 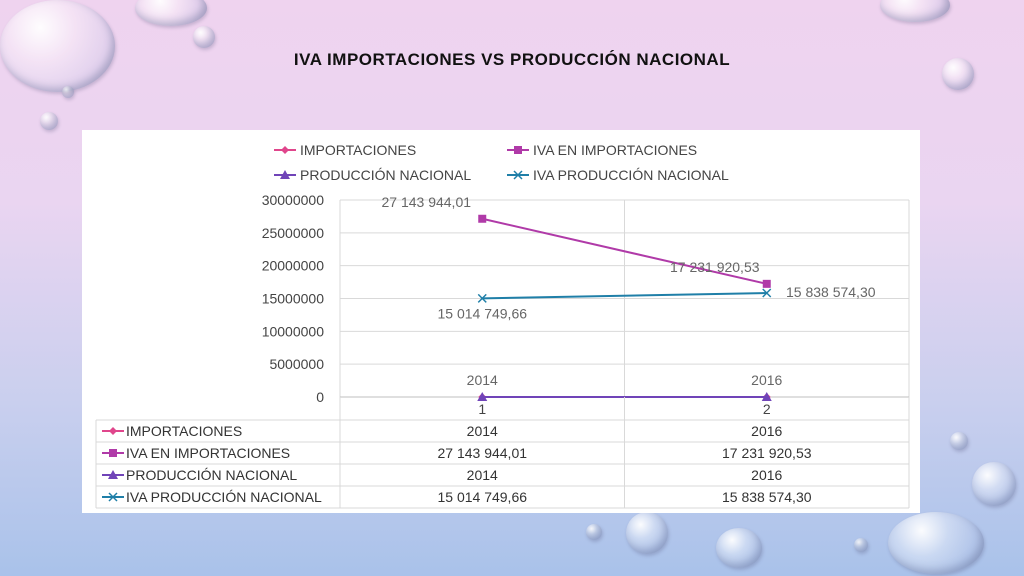 I want to click on table-cell: 15 838 574,30, so click(x=767, y=497).